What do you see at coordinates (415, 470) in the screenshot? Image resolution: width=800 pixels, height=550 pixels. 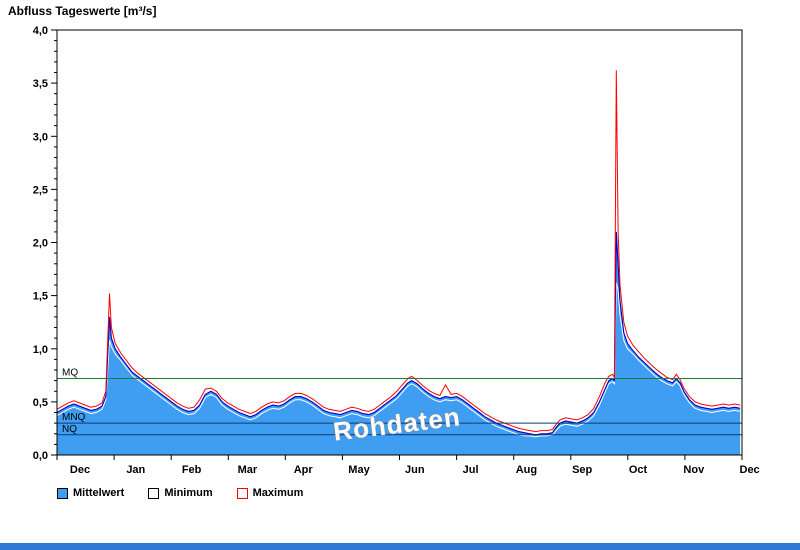 I see `x-month-label: Jun` at bounding box center [415, 470].